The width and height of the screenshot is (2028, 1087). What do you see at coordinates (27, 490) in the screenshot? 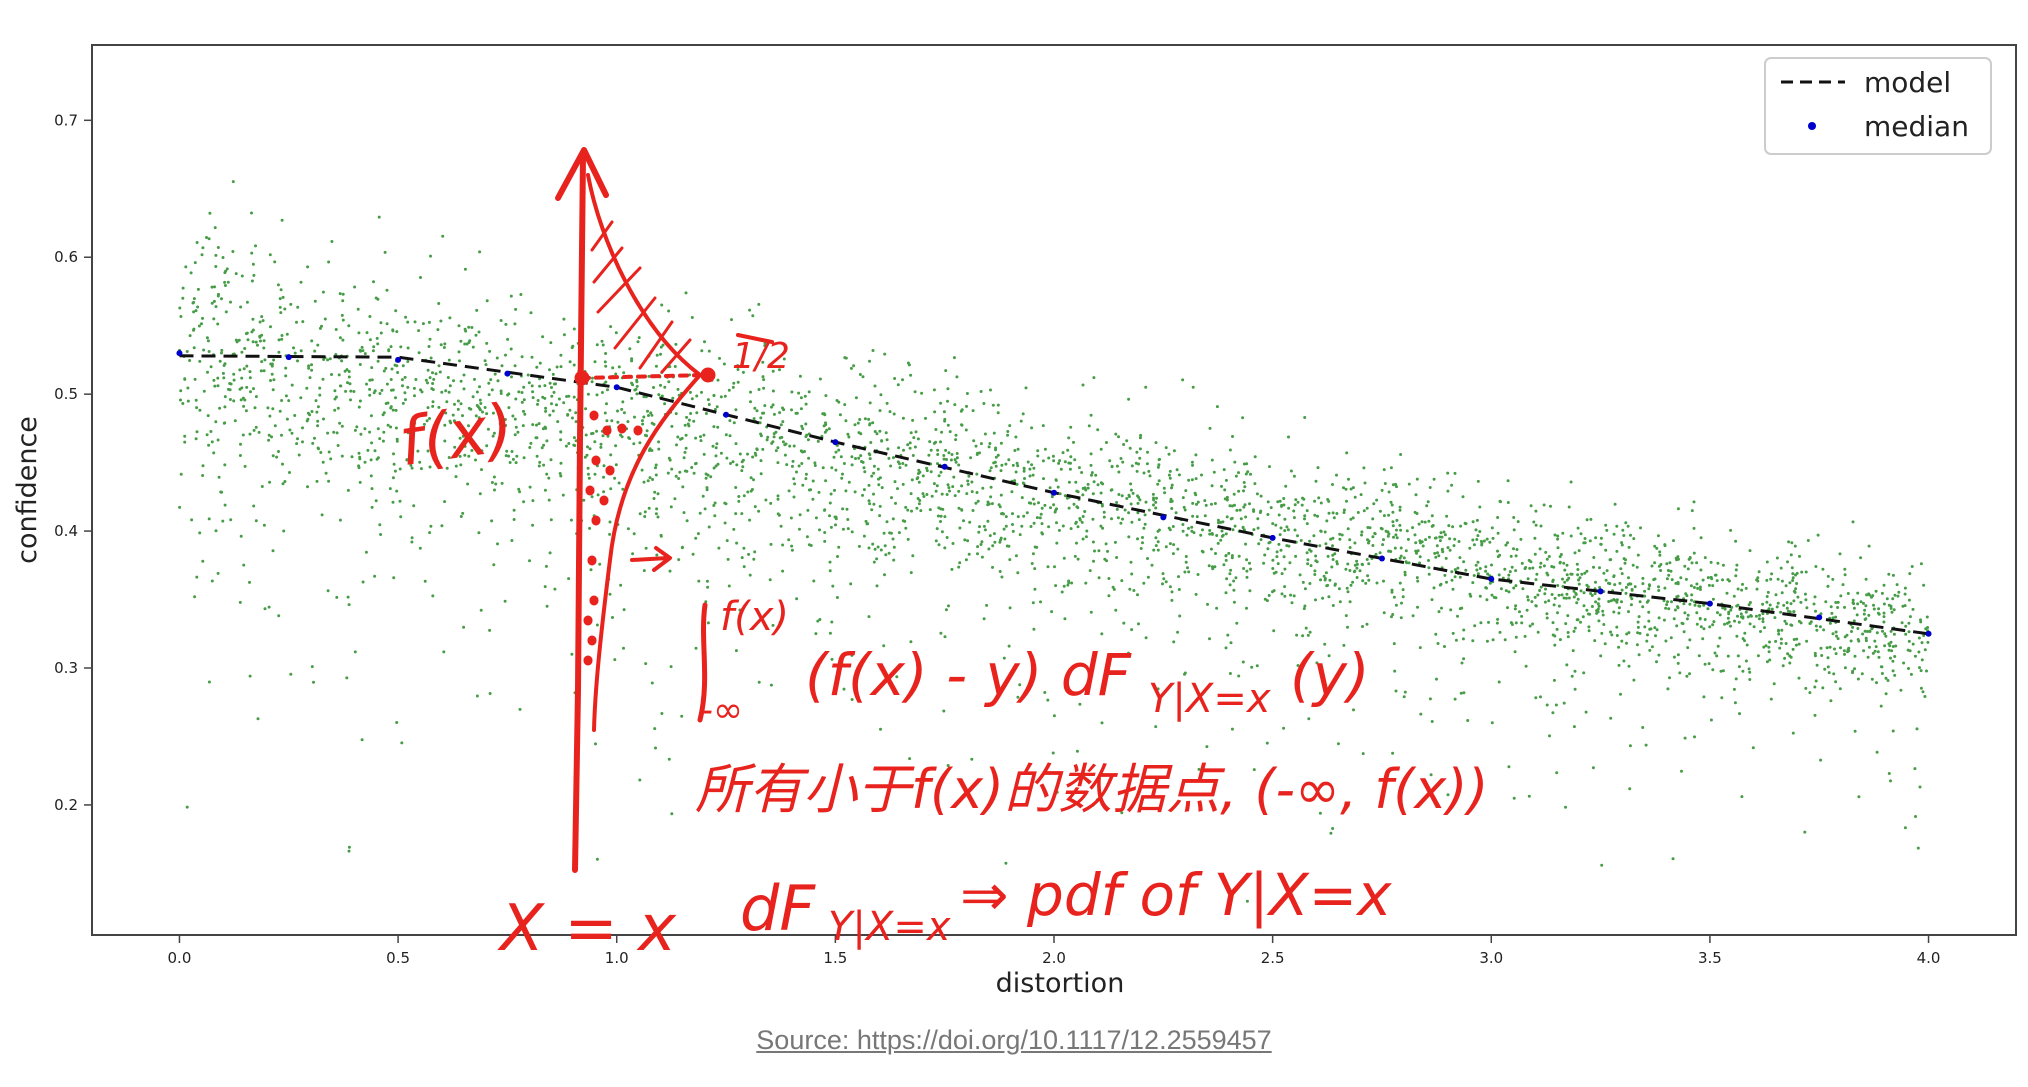
I see `y-axis-label: confidence` at bounding box center [27, 490].